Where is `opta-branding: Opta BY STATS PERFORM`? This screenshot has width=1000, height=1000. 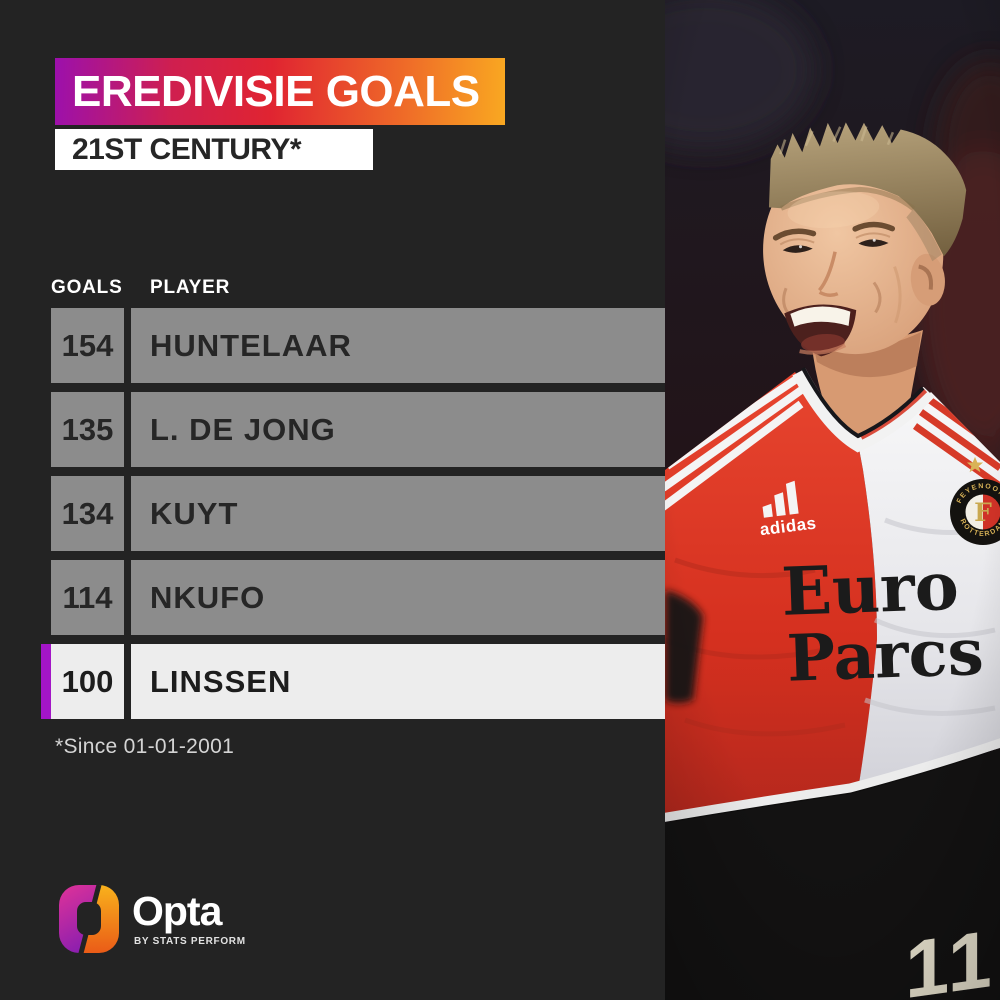
opta-branding: Opta BY STATS PERFORM is located at coordinates (152, 919).